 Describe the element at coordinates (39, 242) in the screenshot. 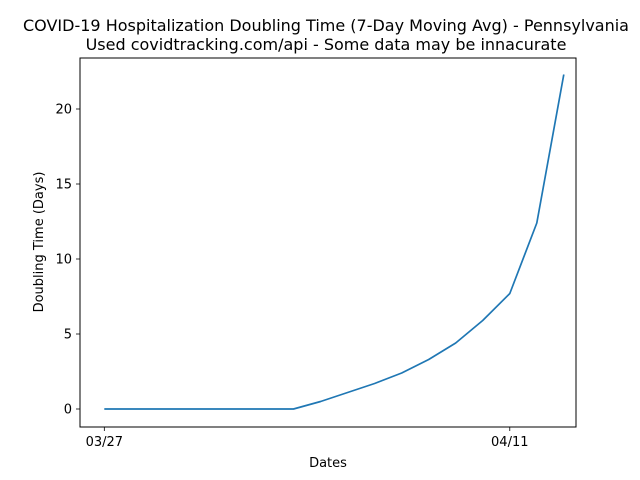

I see `y-axis-label: Doubling Time (Days)` at that location.